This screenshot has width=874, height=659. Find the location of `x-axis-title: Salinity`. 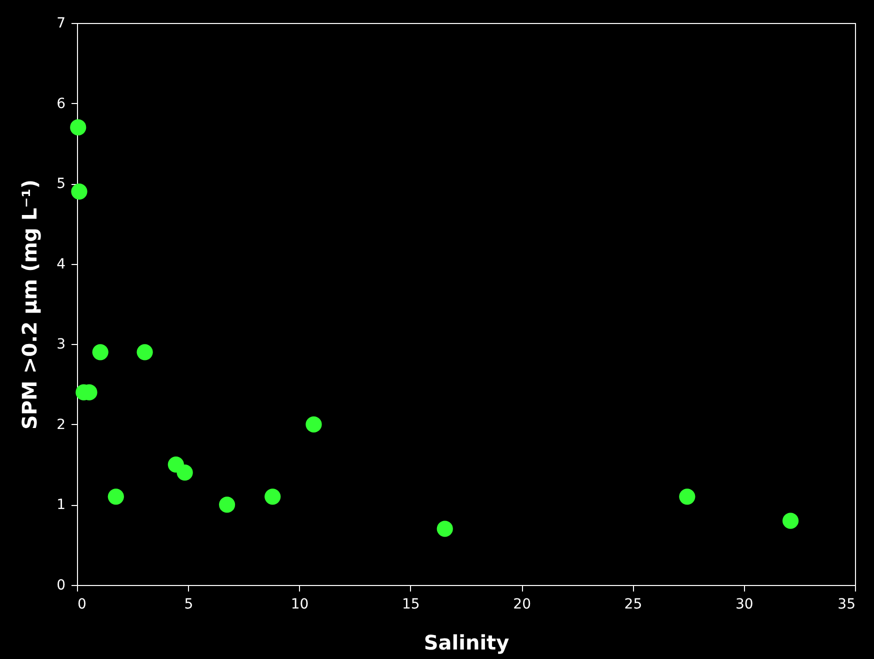

x-axis-title: Salinity is located at coordinates (467, 642).